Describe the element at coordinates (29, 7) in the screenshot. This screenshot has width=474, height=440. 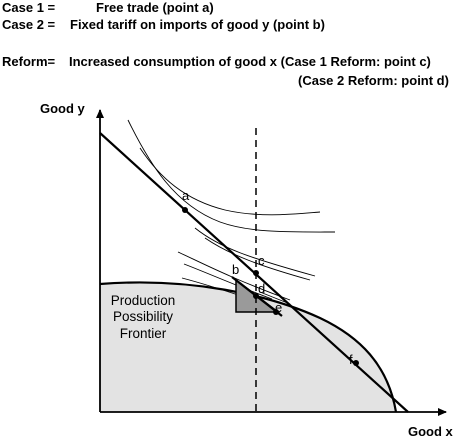
I see `case1-label: Case 1 =` at that location.